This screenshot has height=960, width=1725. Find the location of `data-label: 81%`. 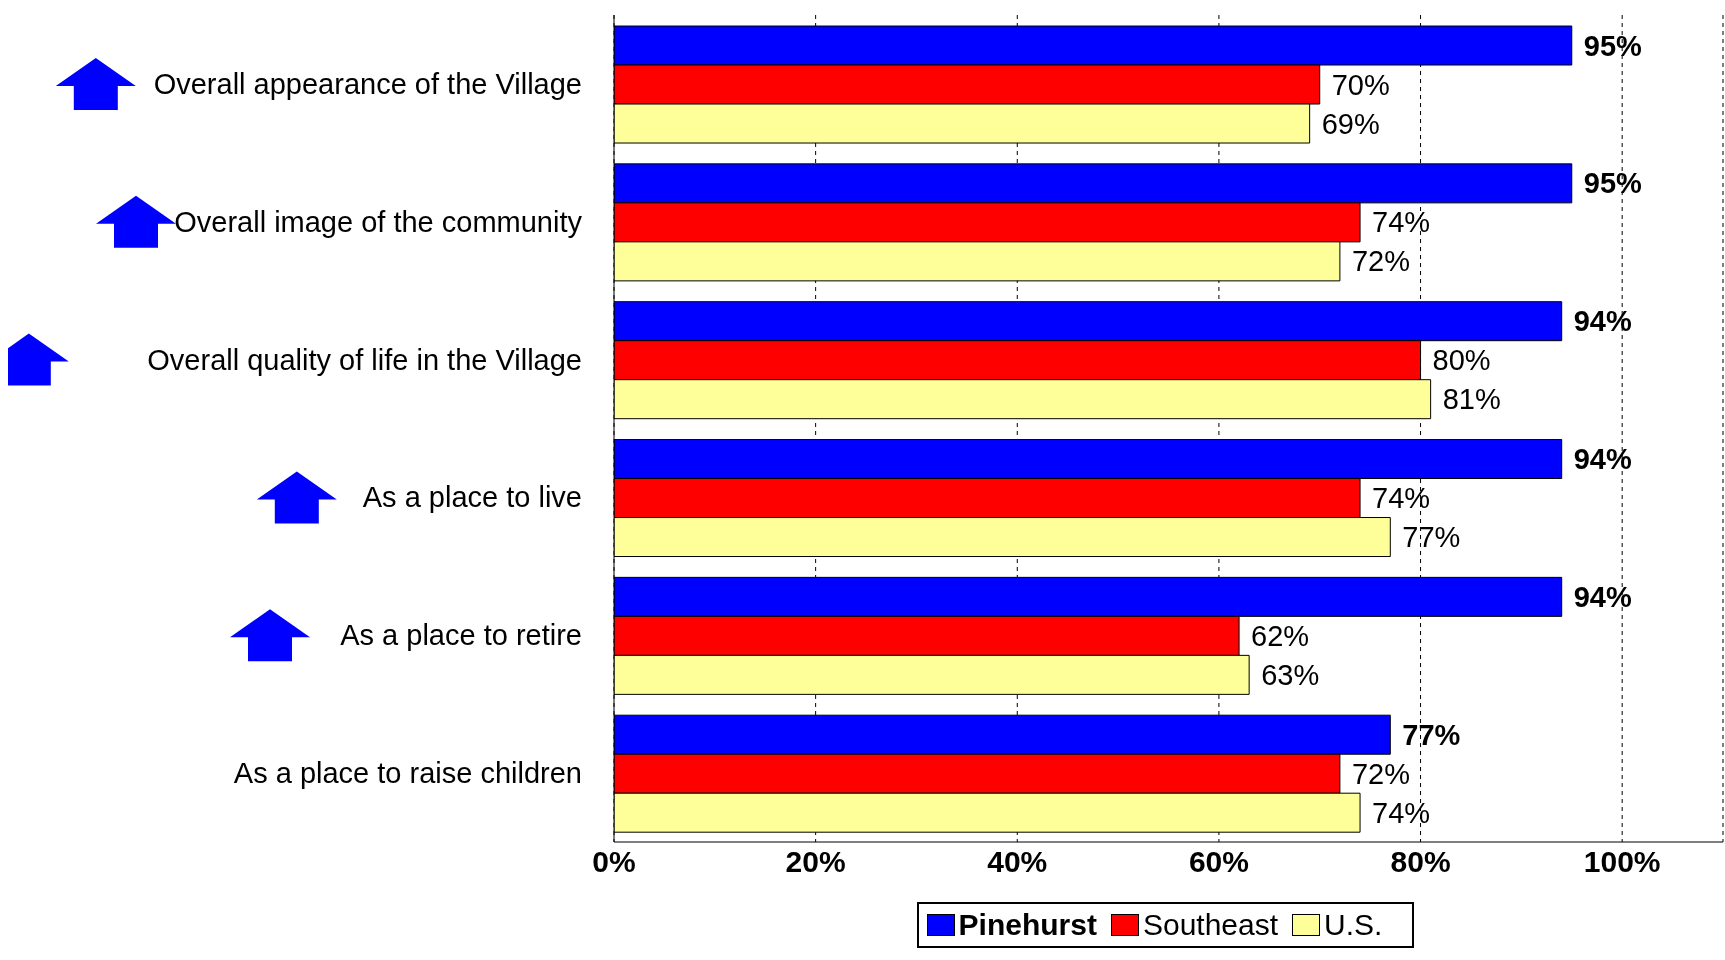

data-label: 81% is located at coordinates (1471, 399).